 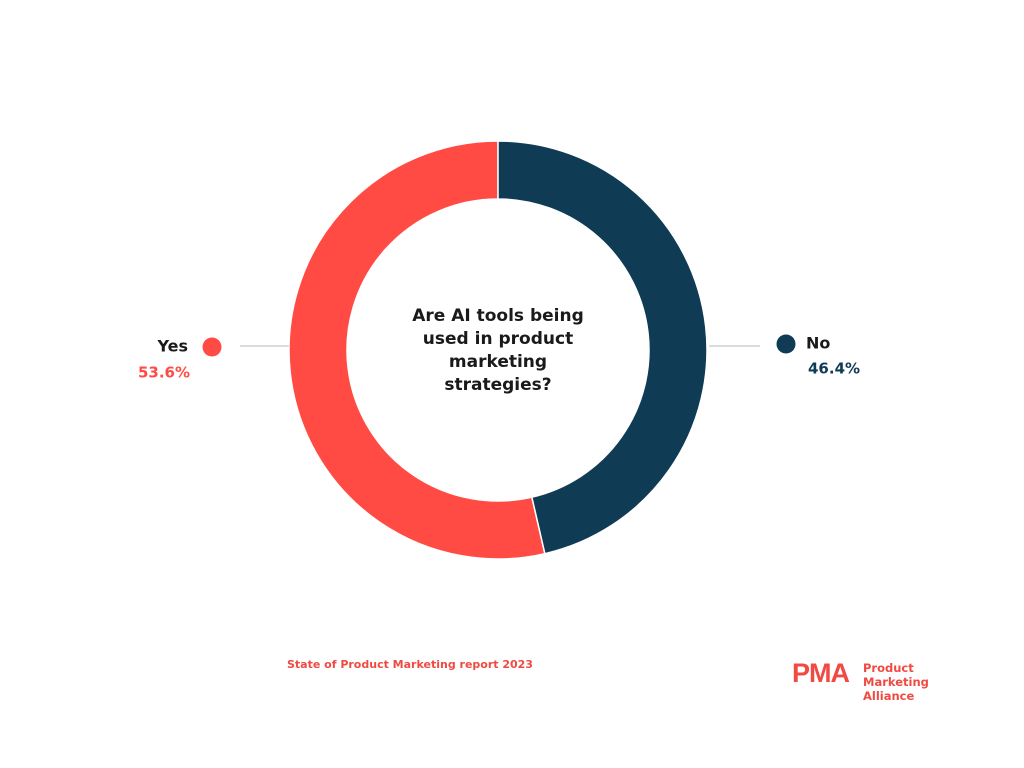 What do you see at coordinates (821, 673) in the screenshot?
I see `logo-mark: PMA` at bounding box center [821, 673].